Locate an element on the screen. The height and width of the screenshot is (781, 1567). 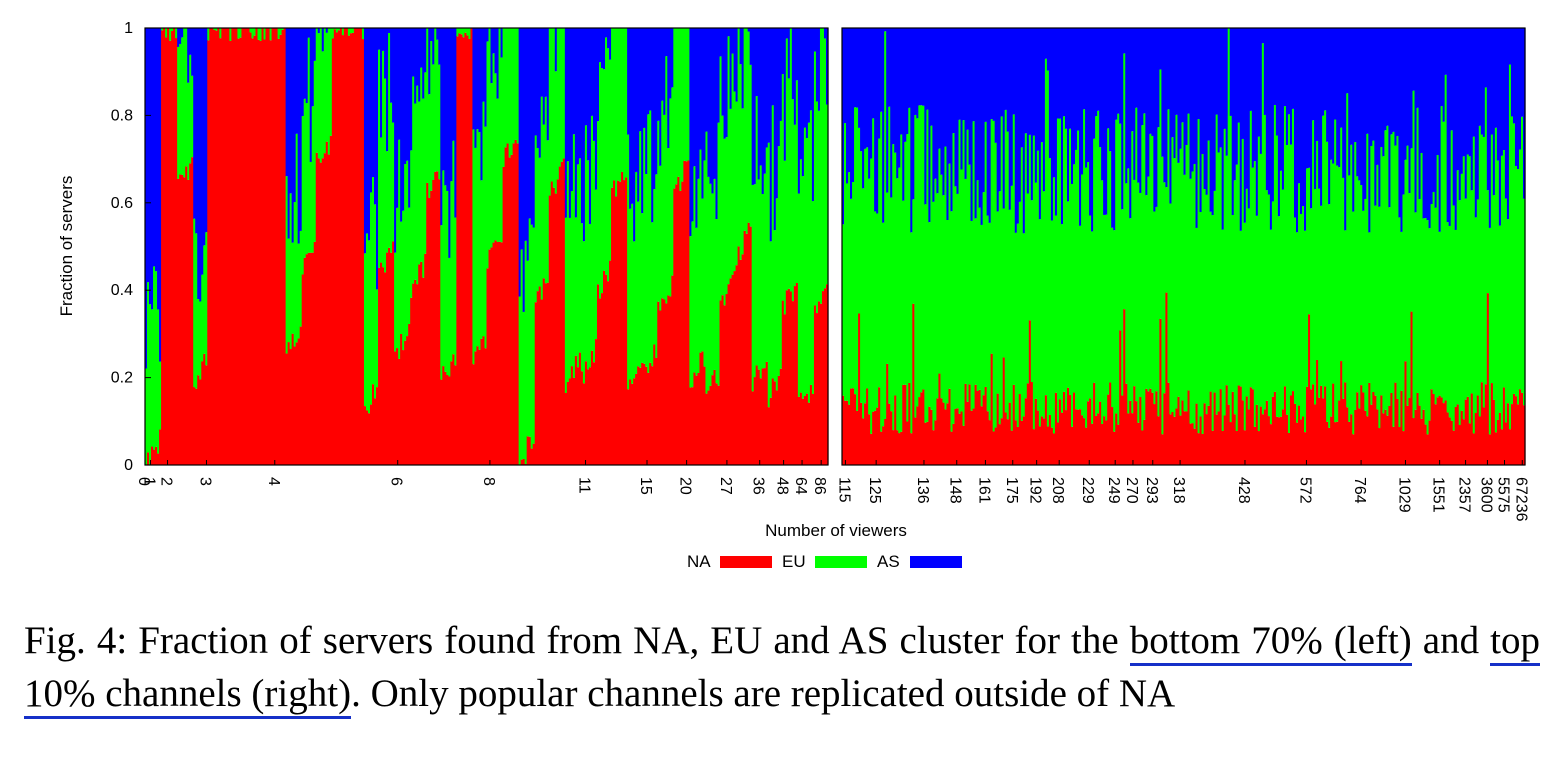
caption-link-right: top 10% channels (right) is located at coordinates (782, 669).